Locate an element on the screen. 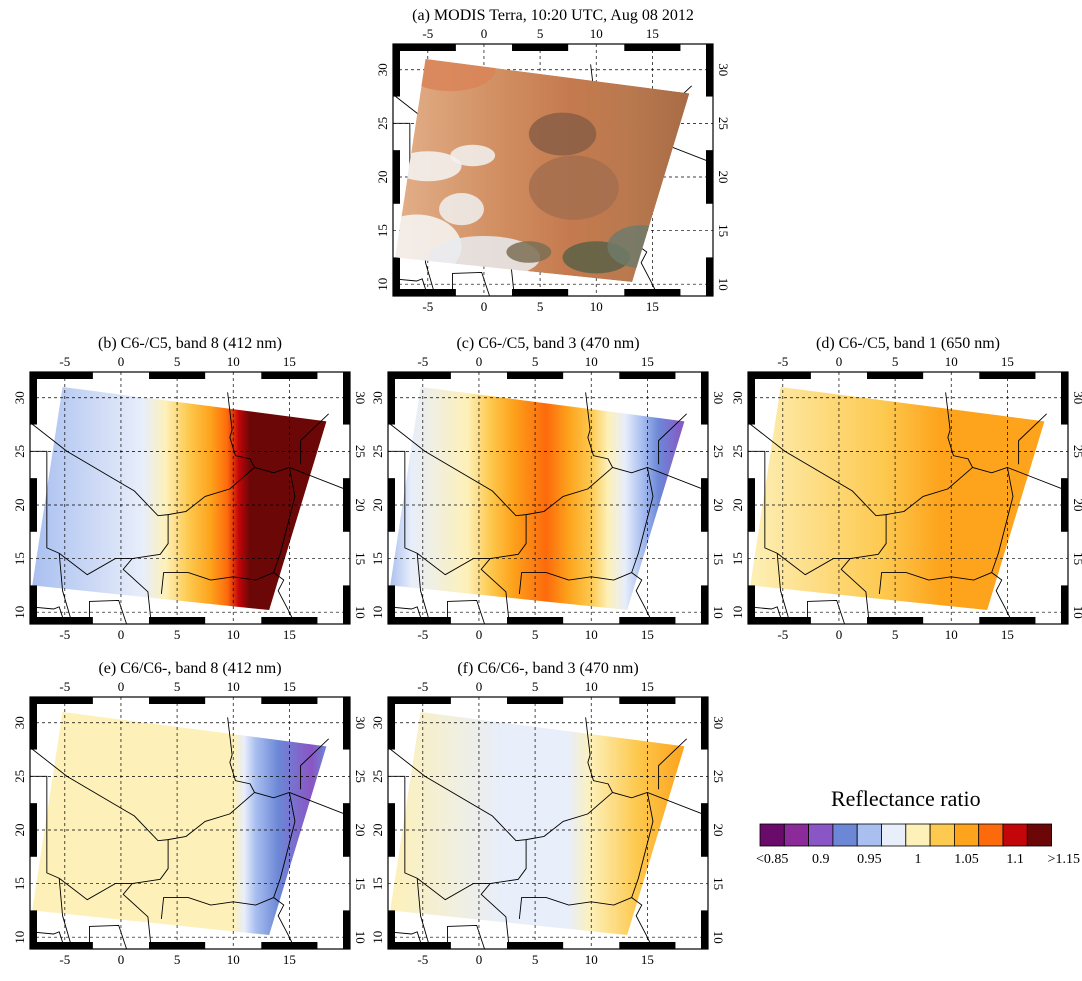 Image resolution: width=1082 pixels, height=981 pixels. map-frame-outline is located at coordinates (190, 823).